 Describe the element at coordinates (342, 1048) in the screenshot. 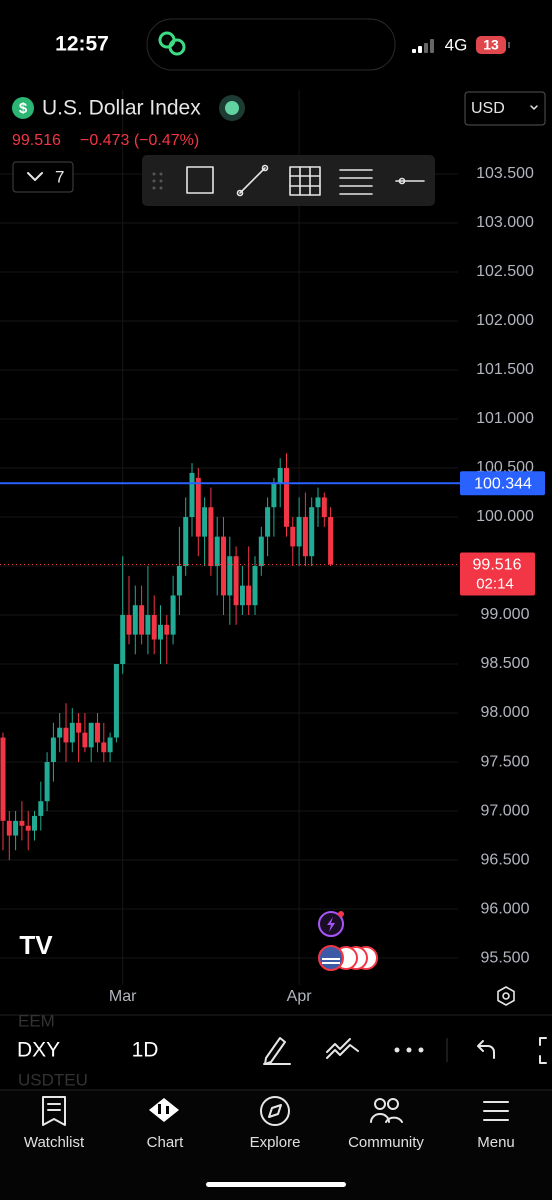

I see `indicators-button` at that location.